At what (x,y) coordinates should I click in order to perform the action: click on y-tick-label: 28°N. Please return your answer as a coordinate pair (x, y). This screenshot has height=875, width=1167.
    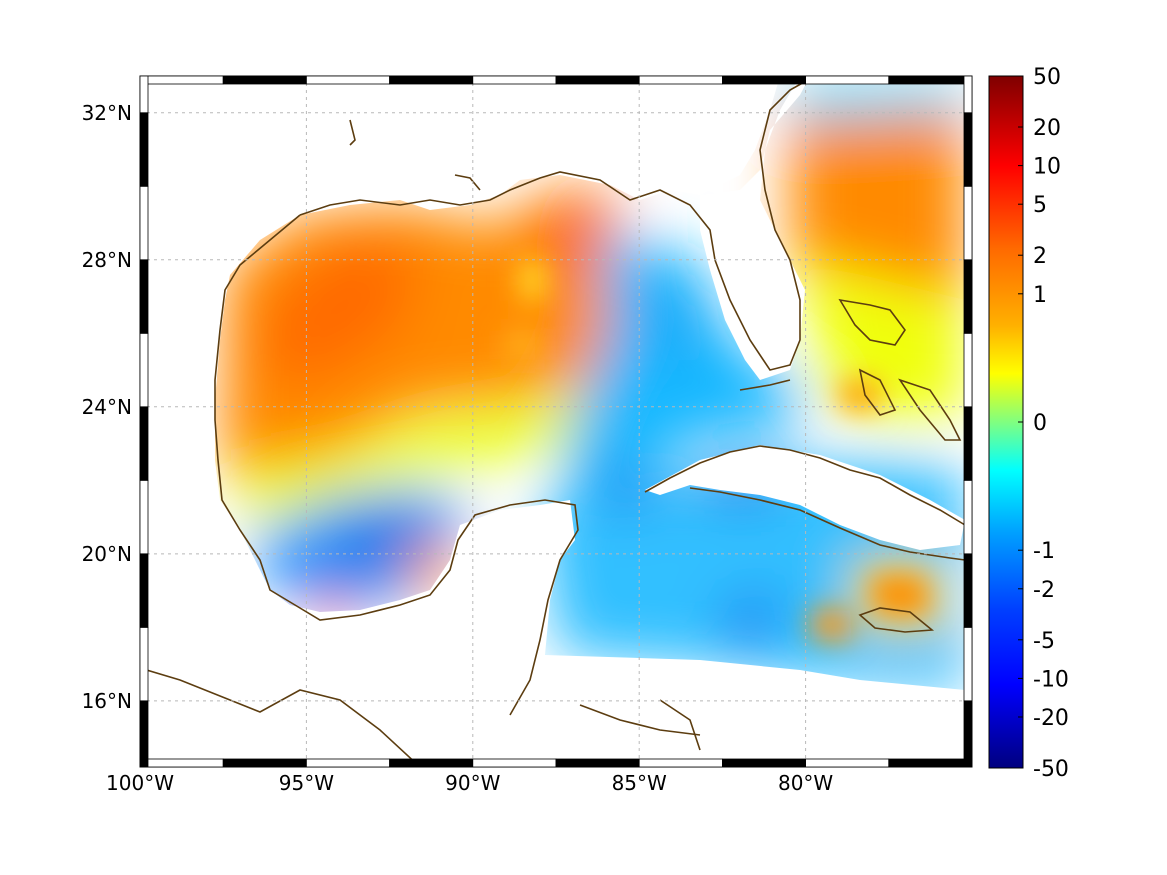
    Looking at the image, I should click on (107, 260).